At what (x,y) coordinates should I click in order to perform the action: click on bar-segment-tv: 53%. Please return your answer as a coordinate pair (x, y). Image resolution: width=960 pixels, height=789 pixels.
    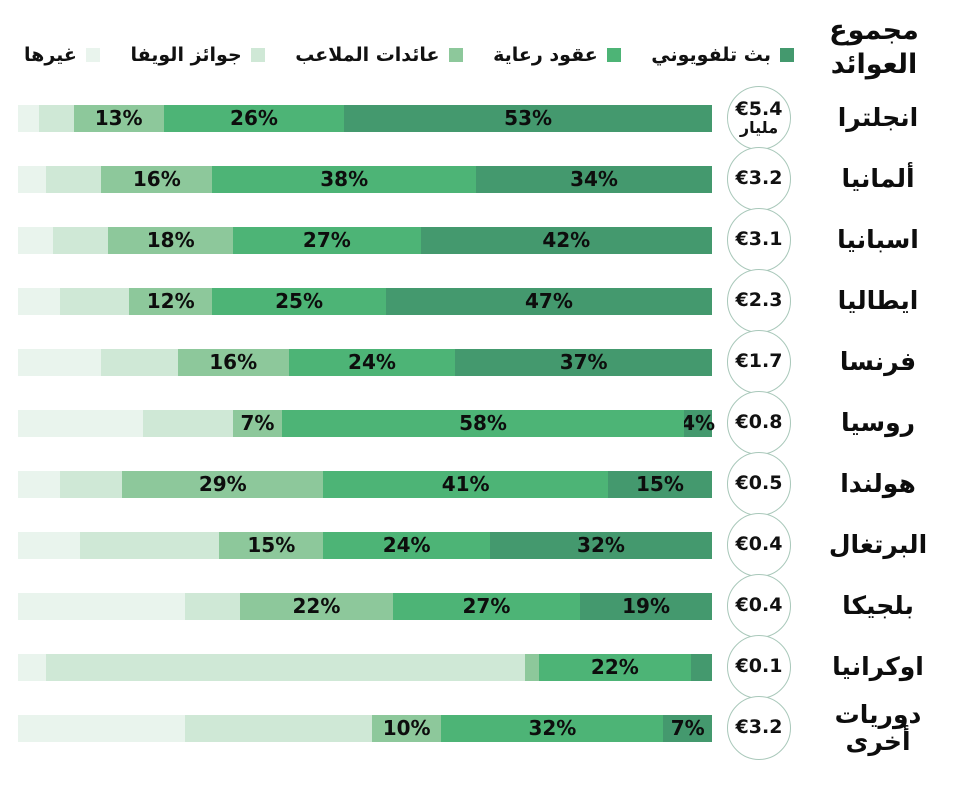
    Looking at the image, I should click on (528, 118).